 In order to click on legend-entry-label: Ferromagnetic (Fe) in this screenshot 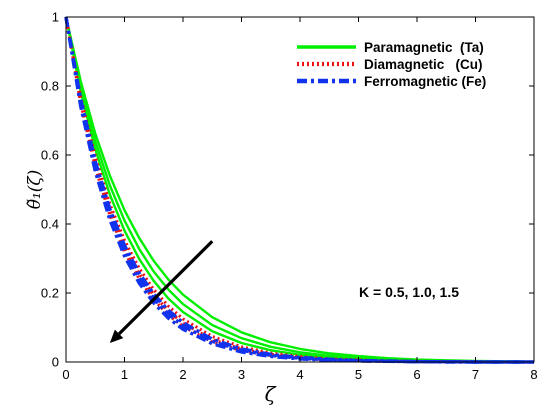, I will do `click(425, 81)`.